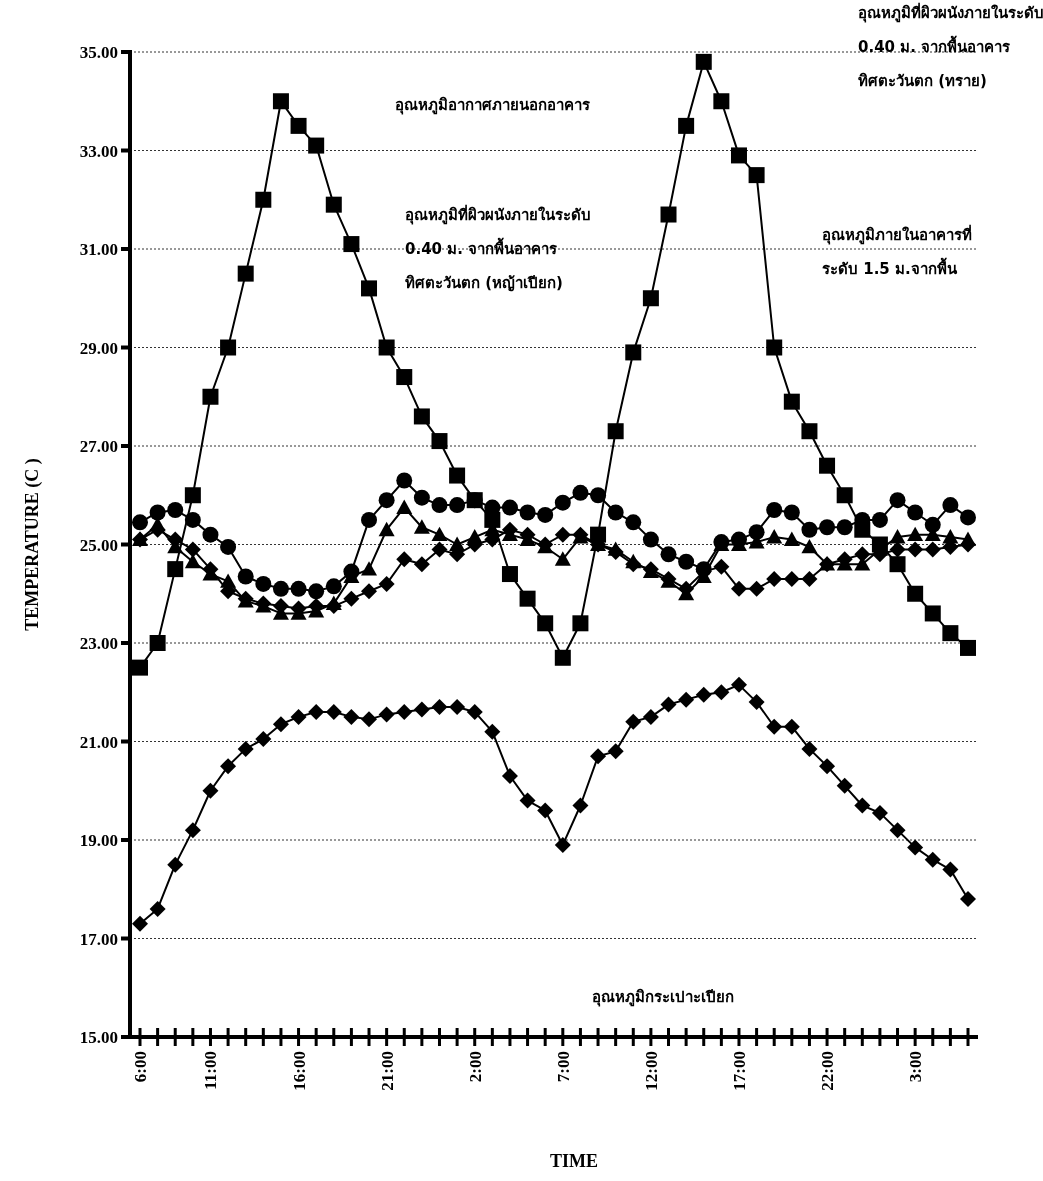  I want to click on x-tick-label: 3:00, so click(916, 1067).